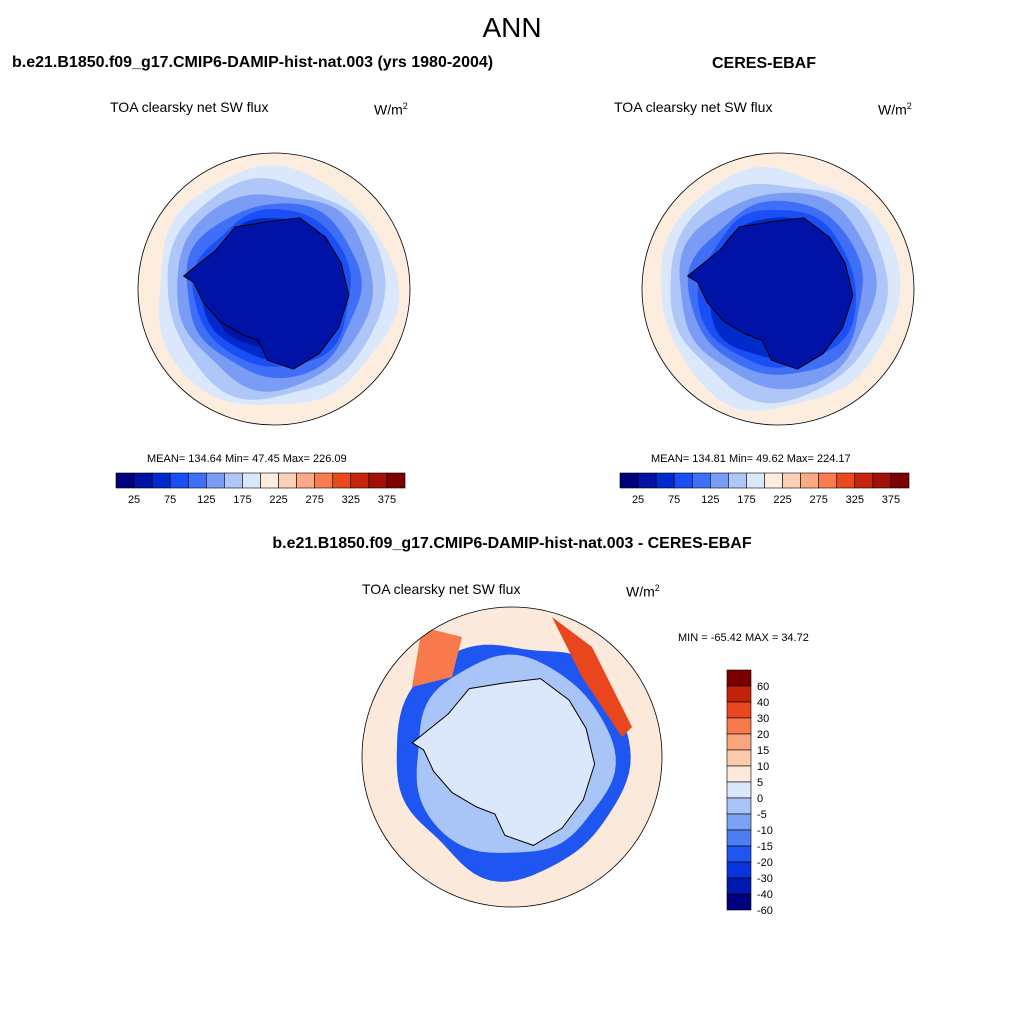 The height and width of the screenshot is (1024, 1024). Describe the element at coordinates (760, 799) in the screenshot. I see `colorbar-tick-label: 0` at that location.